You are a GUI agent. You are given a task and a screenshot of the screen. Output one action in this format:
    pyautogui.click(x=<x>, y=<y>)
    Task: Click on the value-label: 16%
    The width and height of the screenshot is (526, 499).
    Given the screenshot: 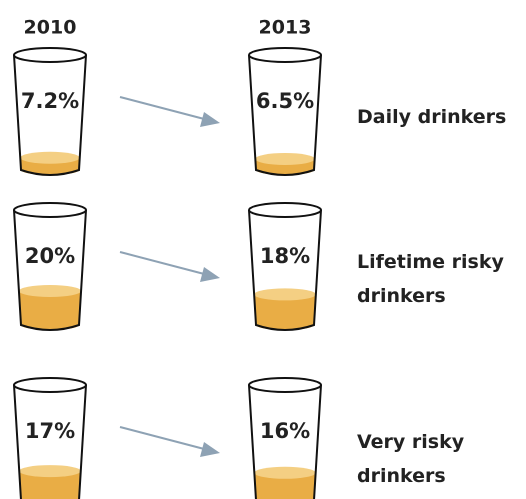 What is the action you would take?
    pyautogui.click(x=285, y=431)
    